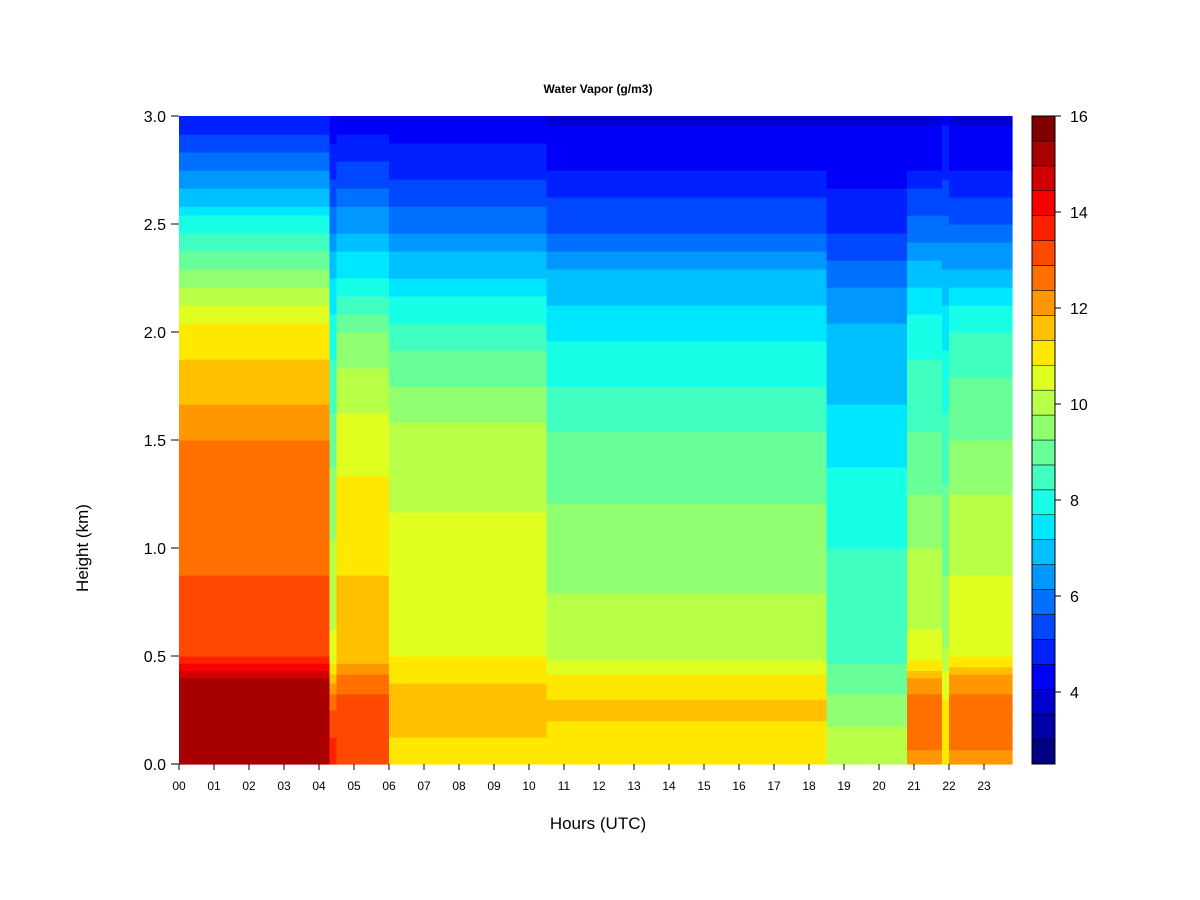 The image size is (1200, 900). Describe the element at coordinates (599, 786) in the screenshot. I see `x-tick-label: 12` at that location.